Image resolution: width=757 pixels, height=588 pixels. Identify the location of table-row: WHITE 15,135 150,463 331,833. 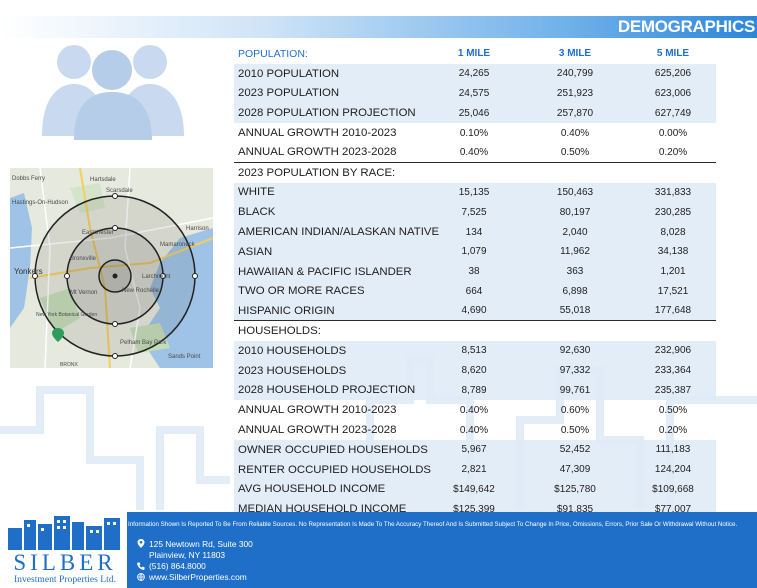
(475, 192).